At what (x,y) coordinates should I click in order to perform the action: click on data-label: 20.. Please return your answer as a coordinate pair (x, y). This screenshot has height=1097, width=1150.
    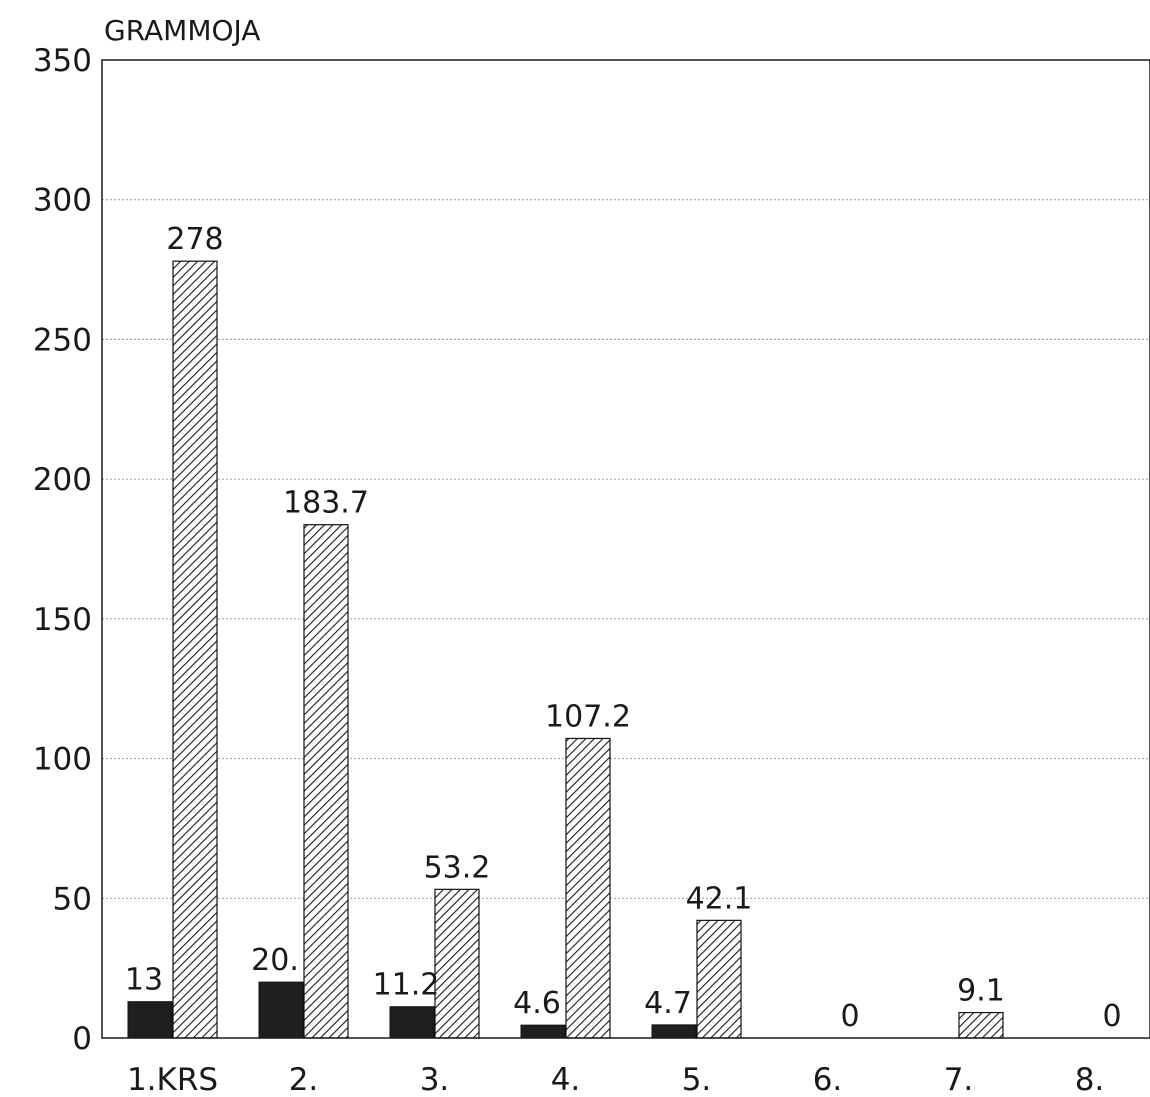
    Looking at the image, I should click on (275, 960).